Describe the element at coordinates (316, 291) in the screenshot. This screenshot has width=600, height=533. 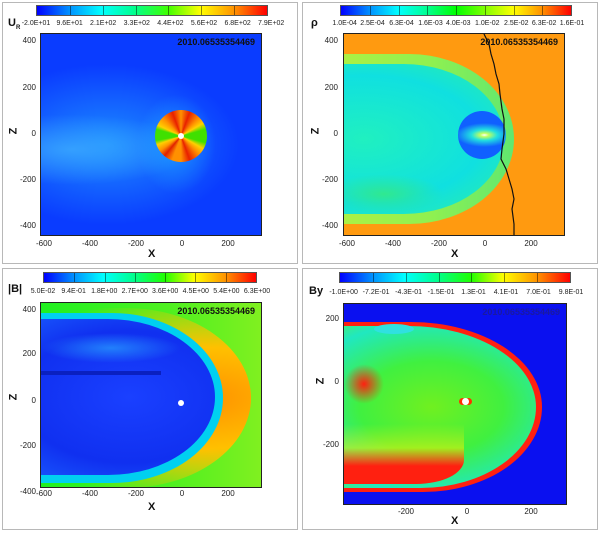
I see `variable-label: By` at that location.